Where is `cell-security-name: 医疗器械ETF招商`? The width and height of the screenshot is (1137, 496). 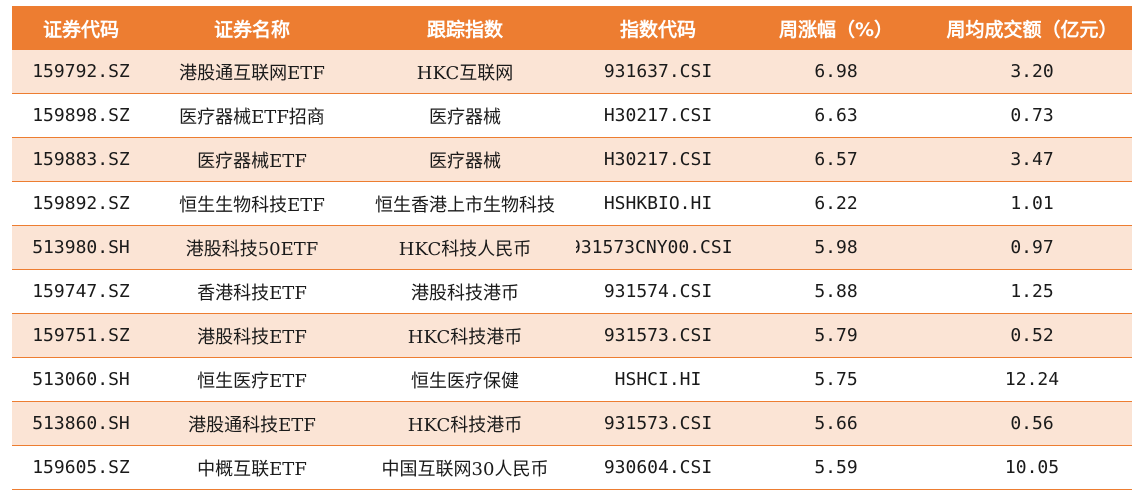 cell-security-name: 医疗器械ETF招商 is located at coordinates (252, 115).